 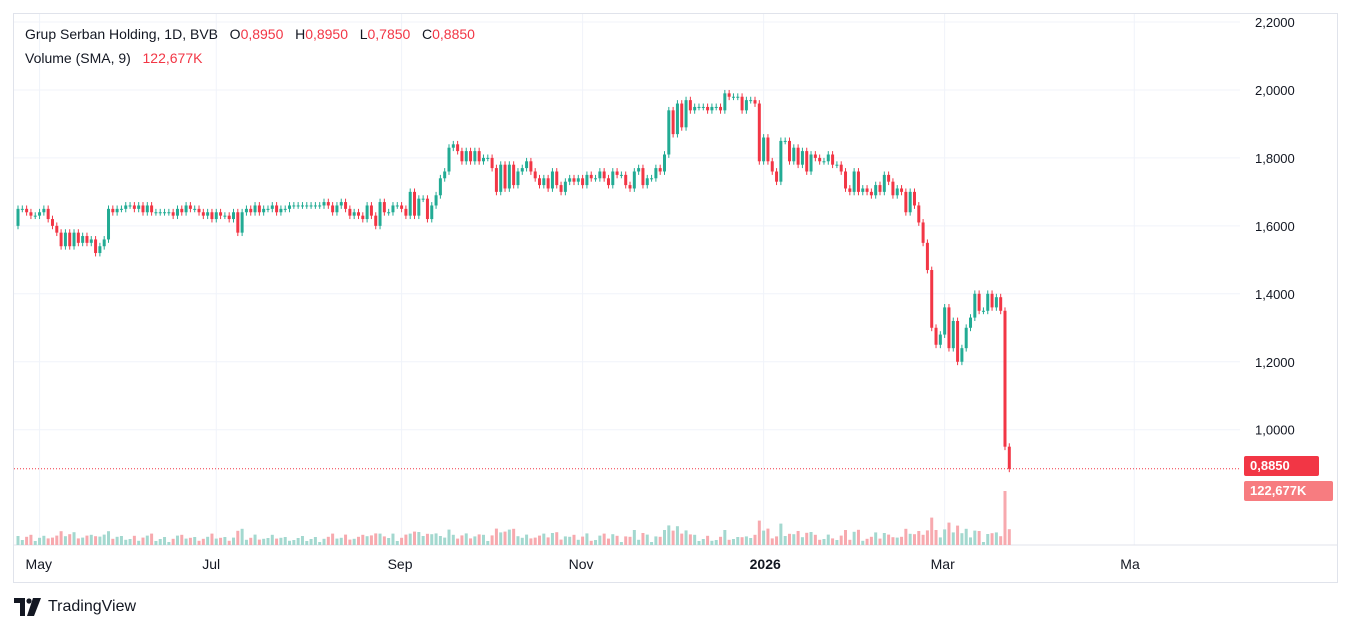 What do you see at coordinates (262, 34) in the screenshot?
I see `legend-open-value: 0,8950` at bounding box center [262, 34].